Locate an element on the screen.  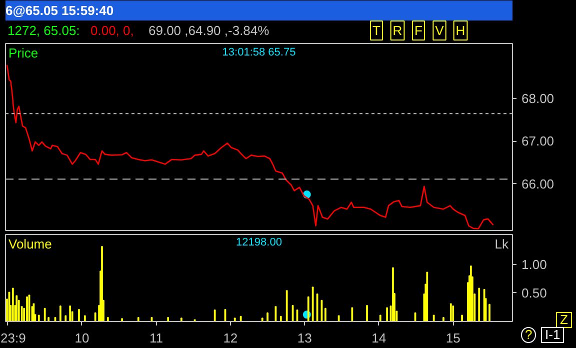
x-tick-label: 12 is located at coordinates (230, 338).